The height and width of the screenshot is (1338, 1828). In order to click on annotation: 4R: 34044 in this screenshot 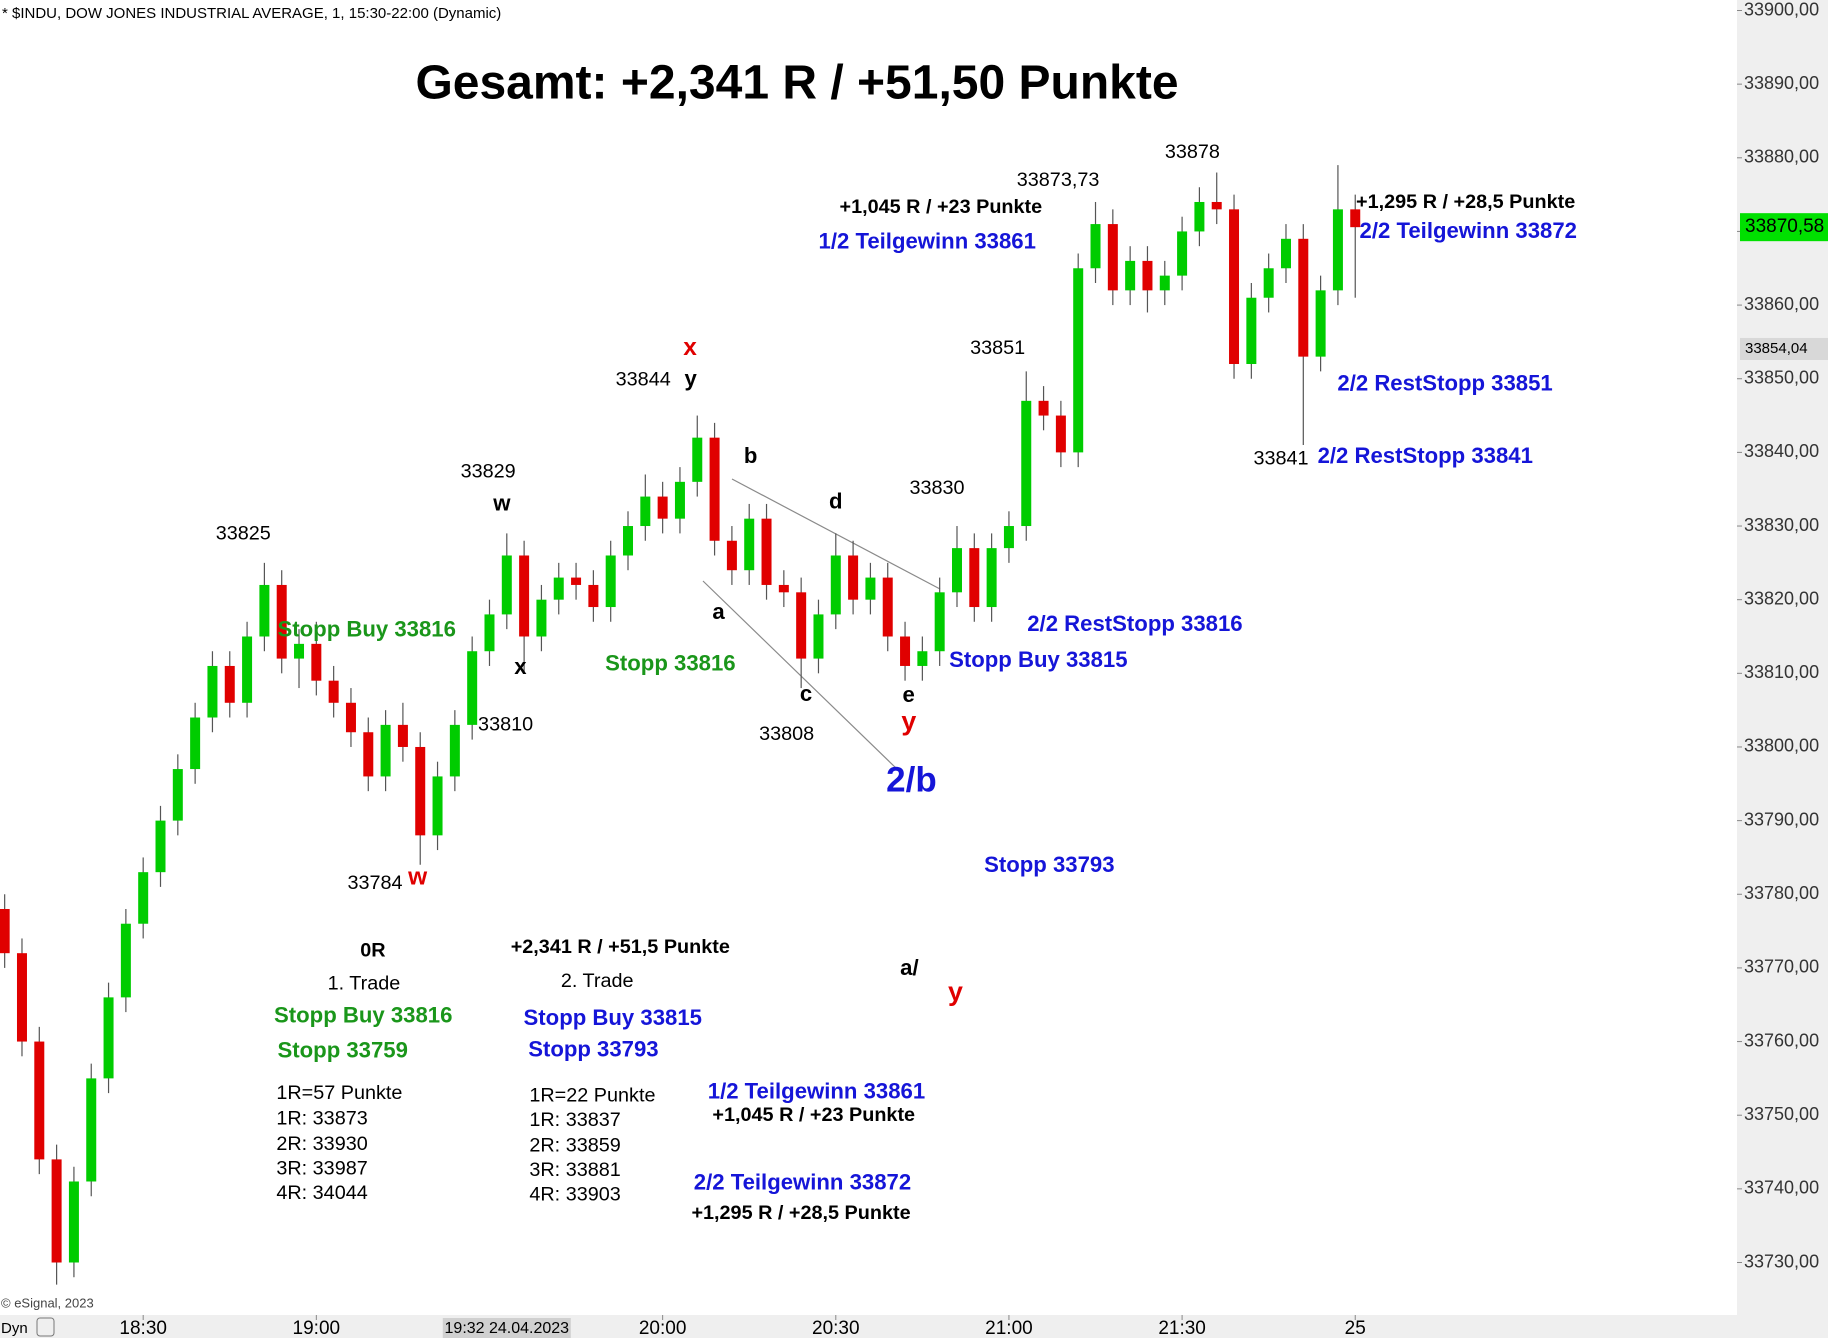, I will do `click(321, 1193)`.